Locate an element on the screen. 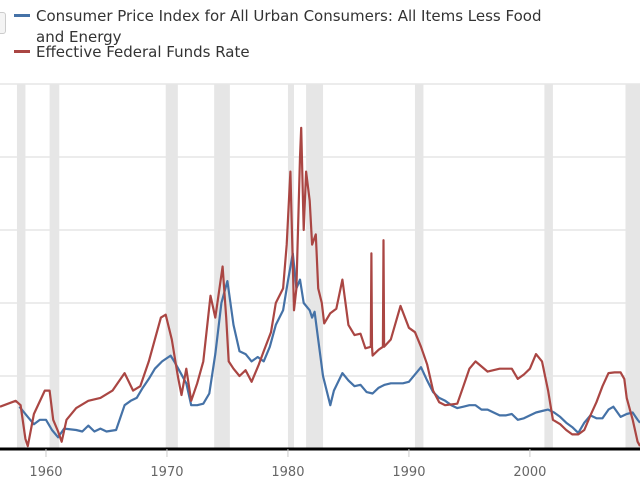 The height and width of the screenshot is (480, 640). legend-swatch-blue is located at coordinates (22, 15).